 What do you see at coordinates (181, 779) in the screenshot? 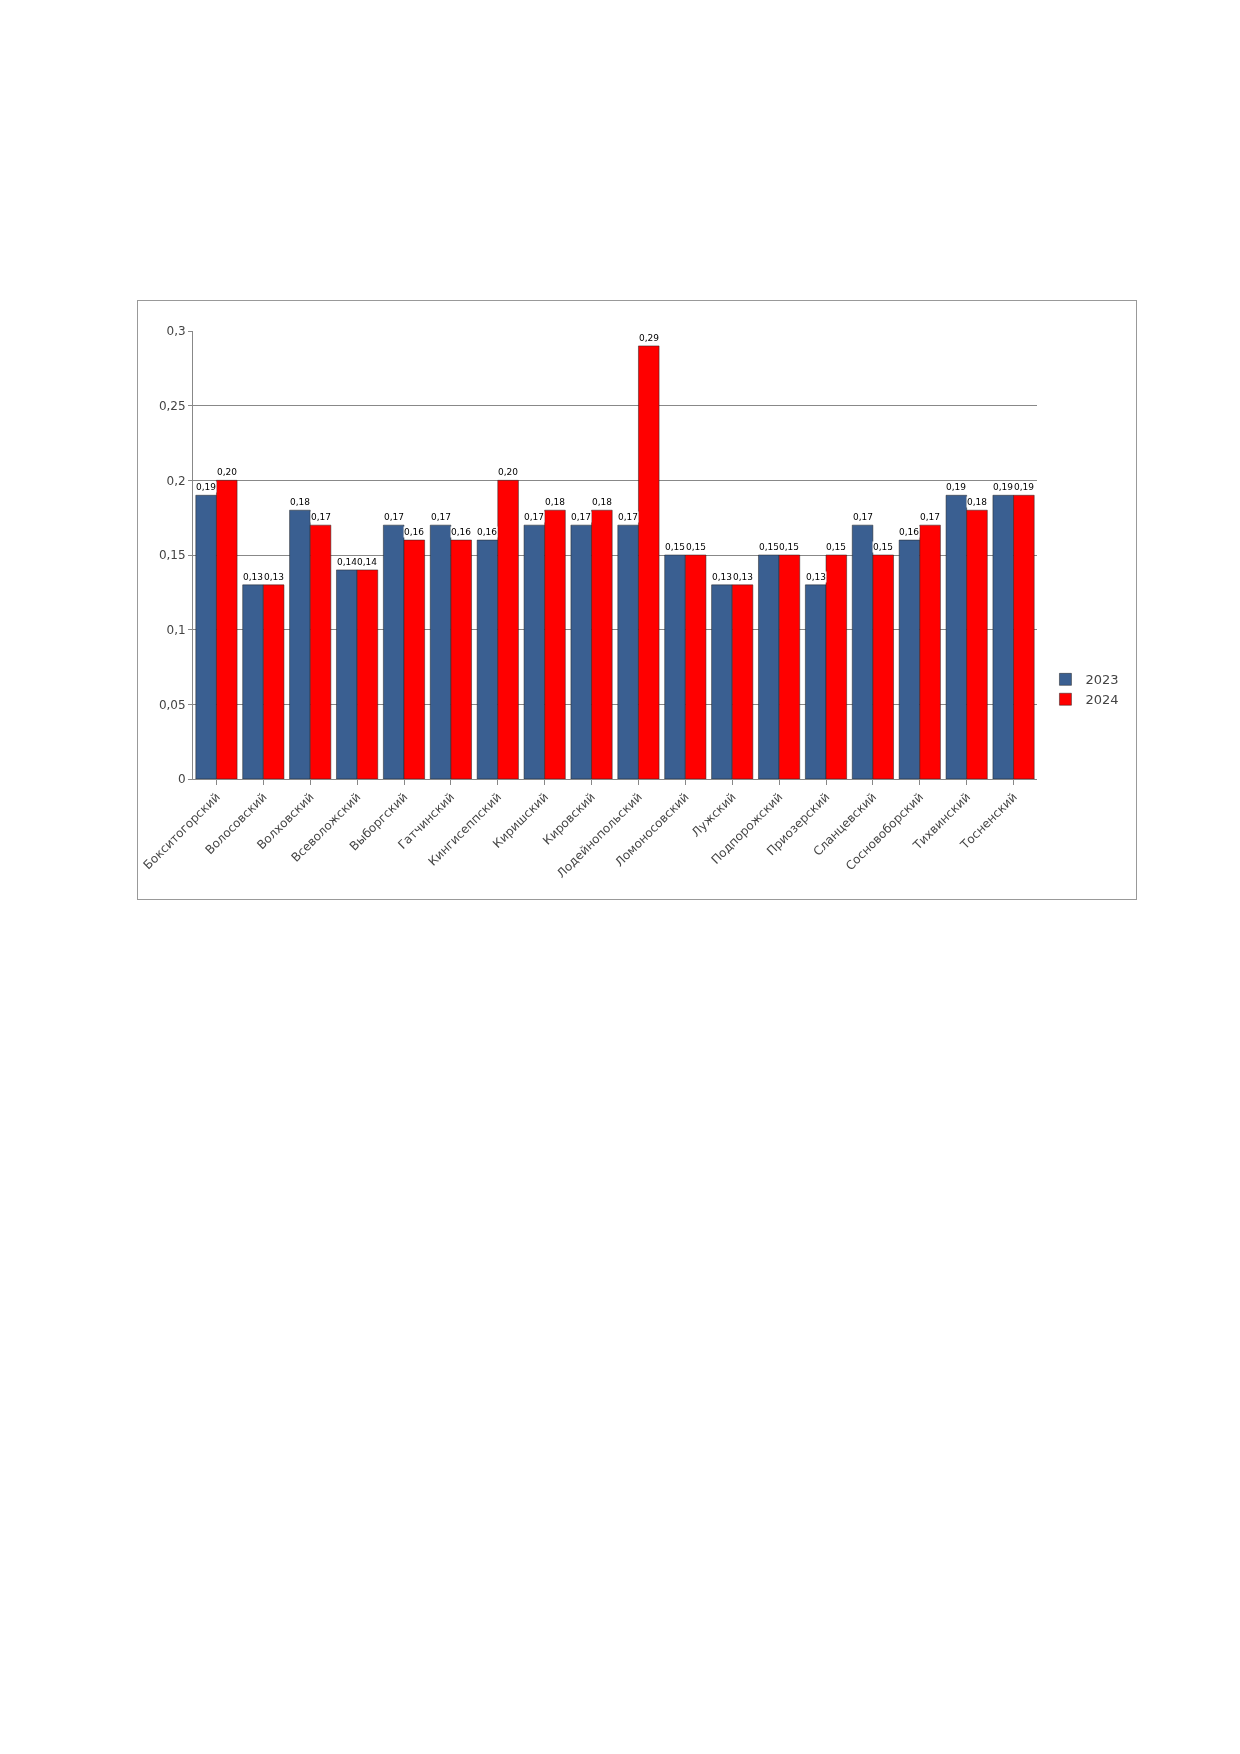
I see `y-tick-label: 0` at bounding box center [181, 779].